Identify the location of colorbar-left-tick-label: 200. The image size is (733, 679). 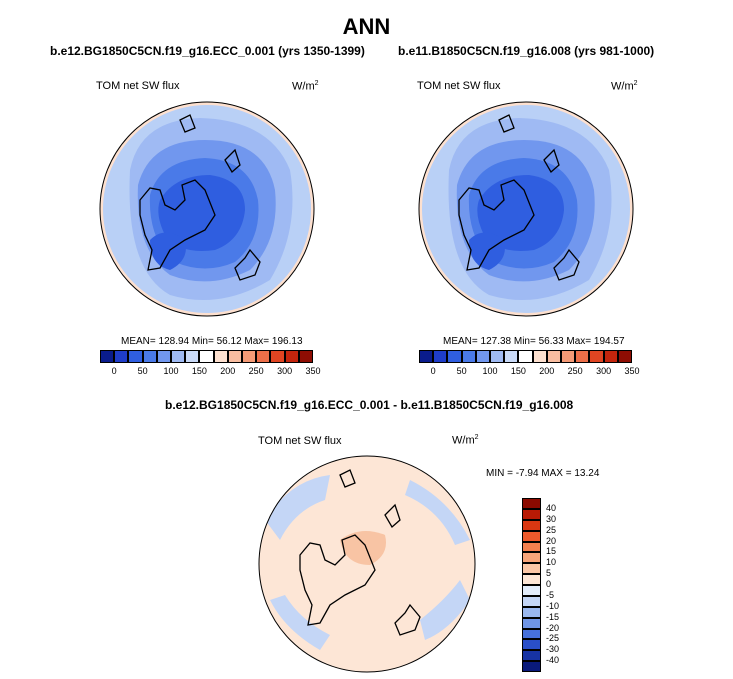
(228, 371).